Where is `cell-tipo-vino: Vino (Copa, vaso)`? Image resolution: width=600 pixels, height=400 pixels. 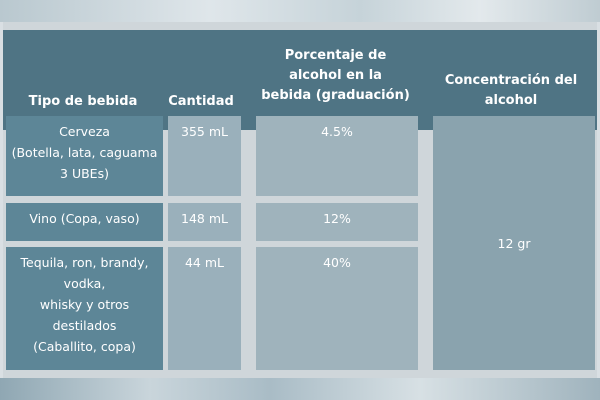 cell-tipo-vino: Vino (Copa, vaso) is located at coordinates (84, 222).